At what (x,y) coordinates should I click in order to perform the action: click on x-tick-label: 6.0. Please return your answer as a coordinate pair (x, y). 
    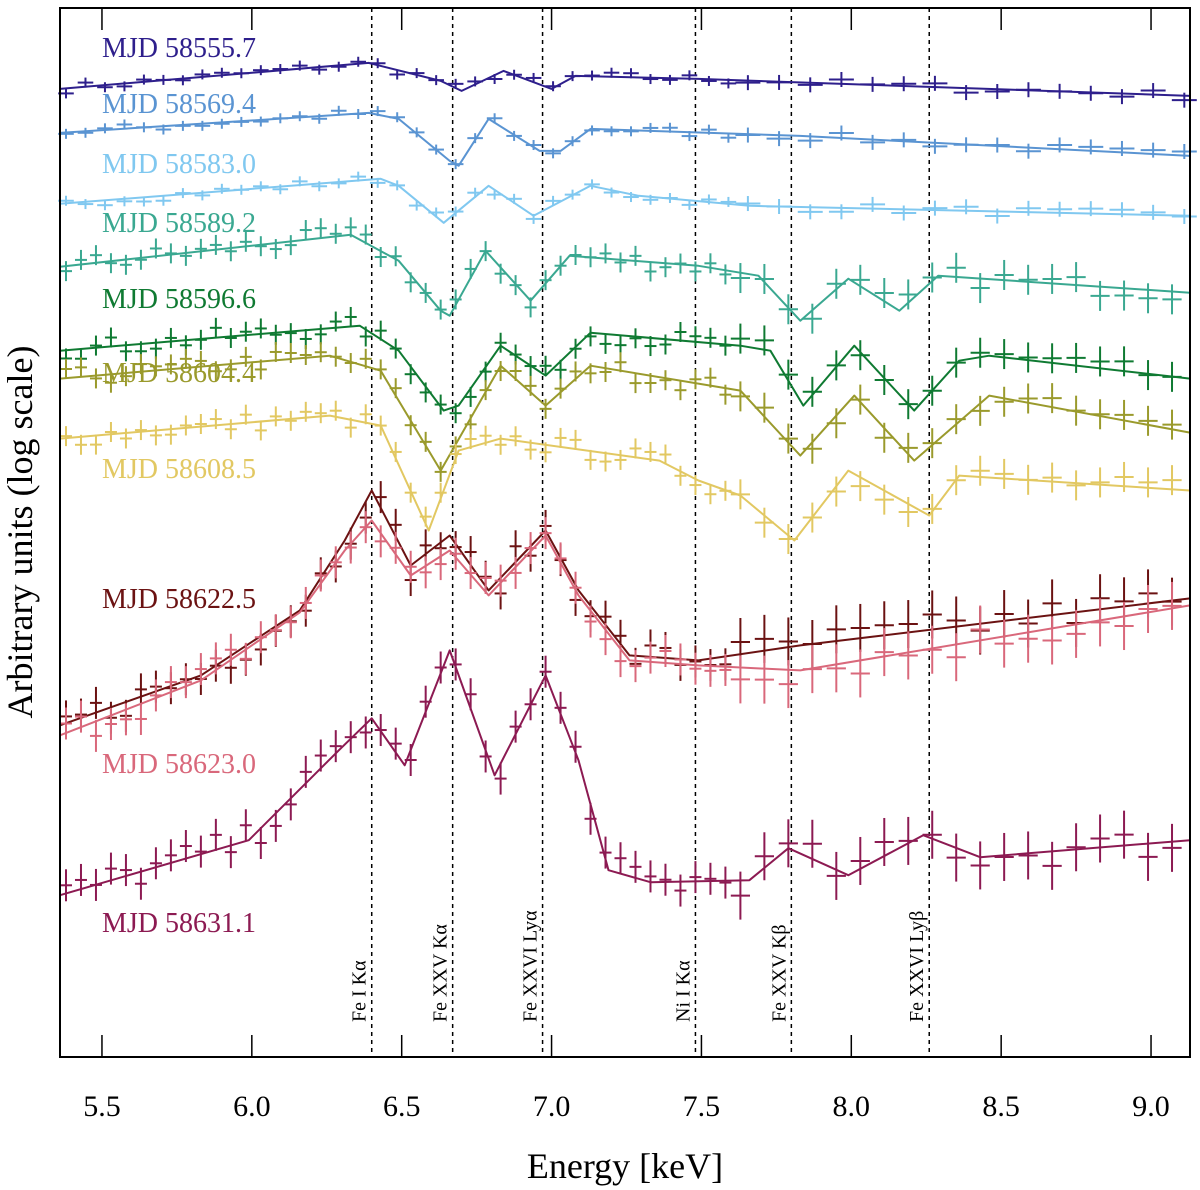
    Looking at the image, I should click on (252, 1106).